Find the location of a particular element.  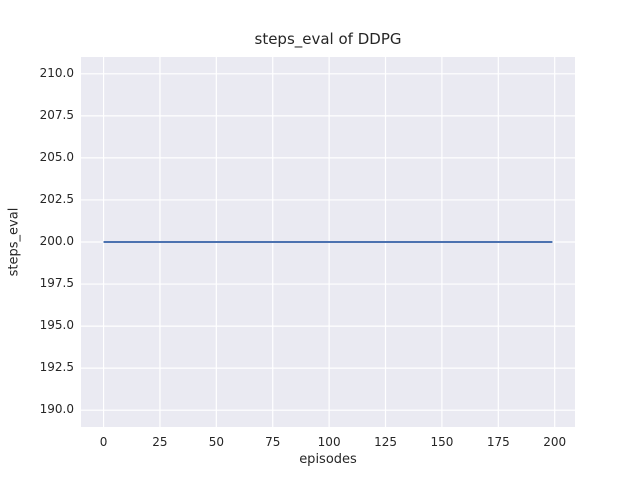

x-tick-label: 150 is located at coordinates (442, 442).